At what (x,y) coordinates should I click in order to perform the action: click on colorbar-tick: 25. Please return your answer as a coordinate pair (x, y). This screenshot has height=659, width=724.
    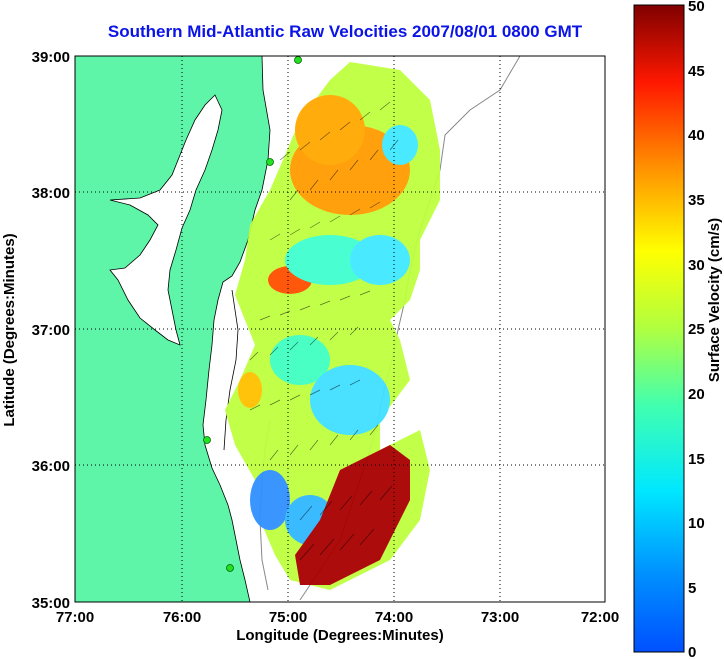
    Looking at the image, I should click on (696, 329).